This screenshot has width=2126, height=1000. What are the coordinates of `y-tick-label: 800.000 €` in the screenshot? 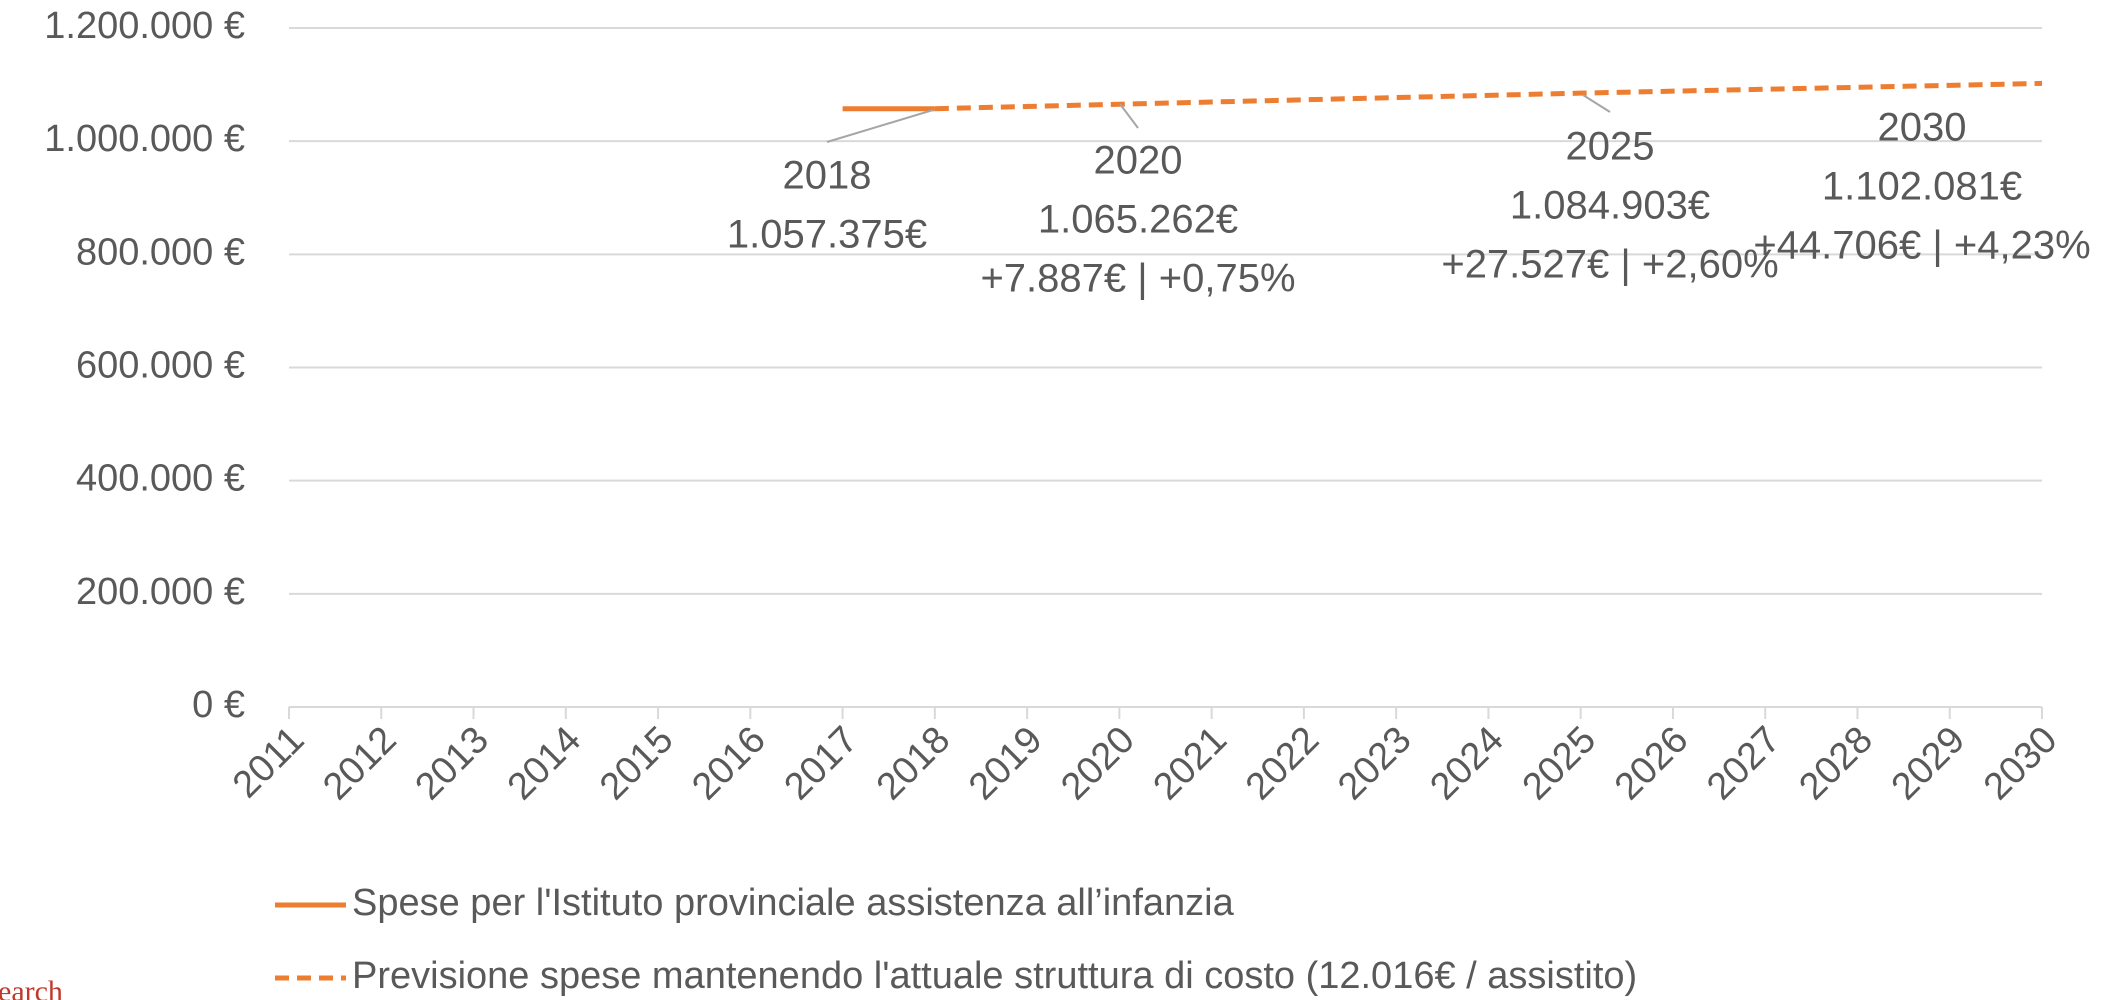 It's located at (160, 252).